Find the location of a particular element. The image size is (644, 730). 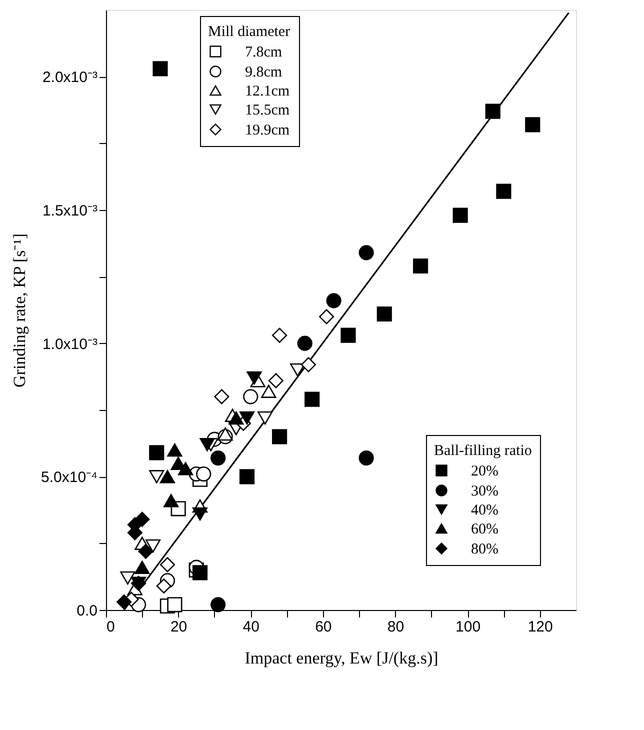

x-tick-label: 20 is located at coordinates (179, 627).